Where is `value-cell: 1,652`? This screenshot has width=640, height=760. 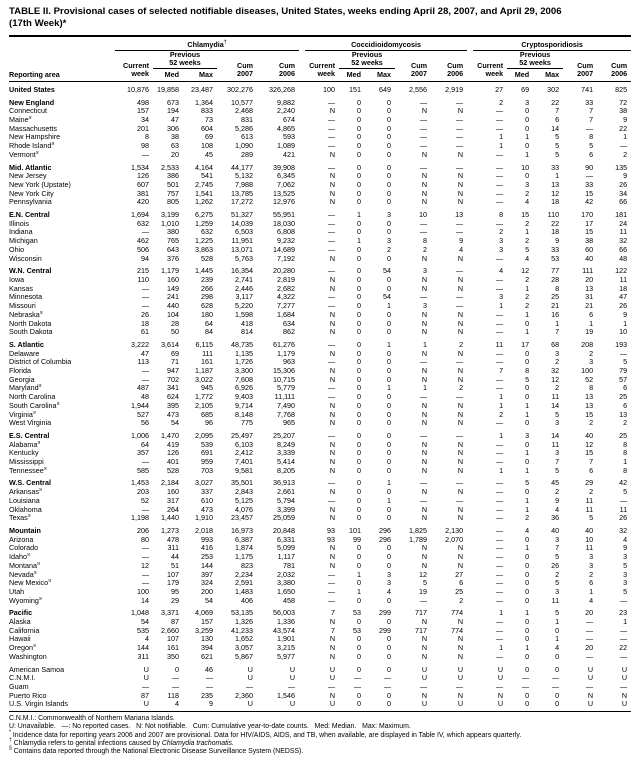 value-cell: 1,652 is located at coordinates (244, 639).